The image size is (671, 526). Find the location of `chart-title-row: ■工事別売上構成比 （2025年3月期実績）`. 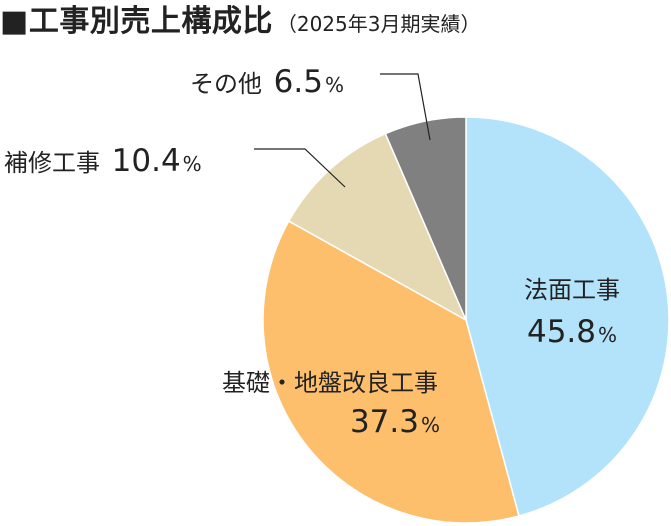

chart-title-row: ■工事別売上構成比 （2025年3月期実績） is located at coordinates (240, 24).